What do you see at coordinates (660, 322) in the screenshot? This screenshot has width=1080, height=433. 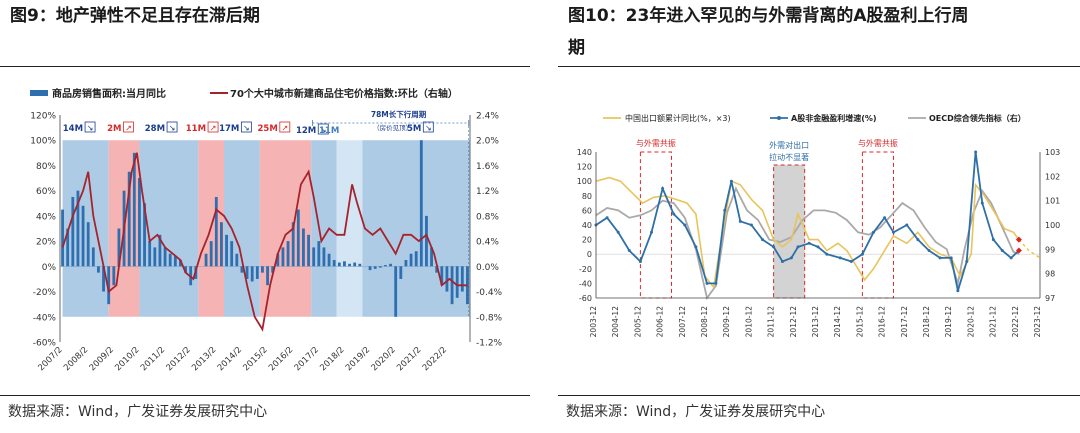 I see `x-tick-label: 2006-12` at bounding box center [660, 322].